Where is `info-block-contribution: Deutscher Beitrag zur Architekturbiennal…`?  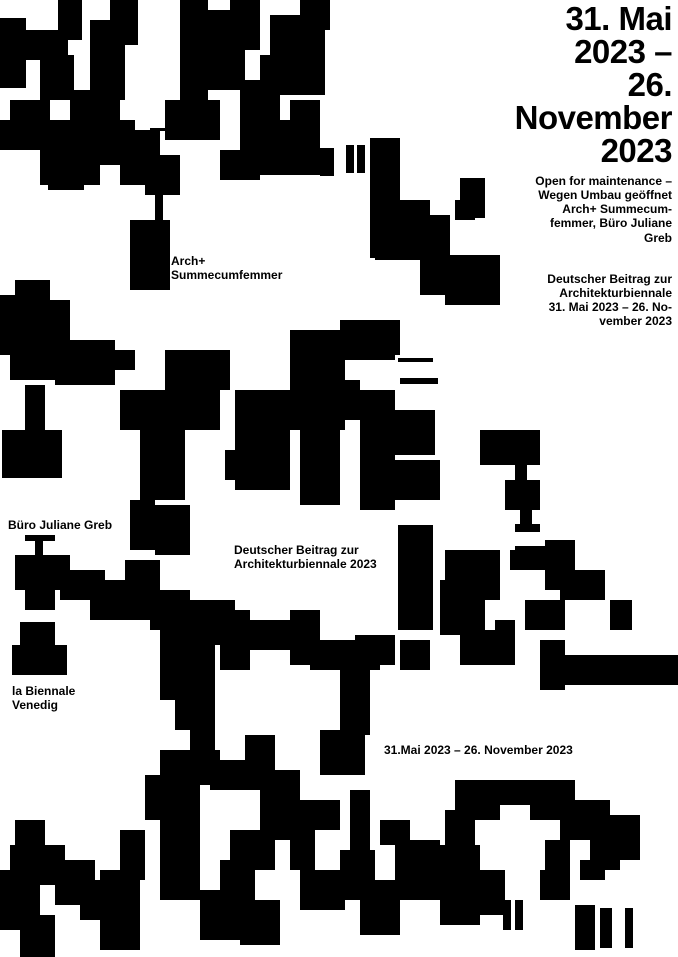 info-block-contribution: Deutscher Beitrag zur Architekturbiennal… is located at coordinates (609, 300).